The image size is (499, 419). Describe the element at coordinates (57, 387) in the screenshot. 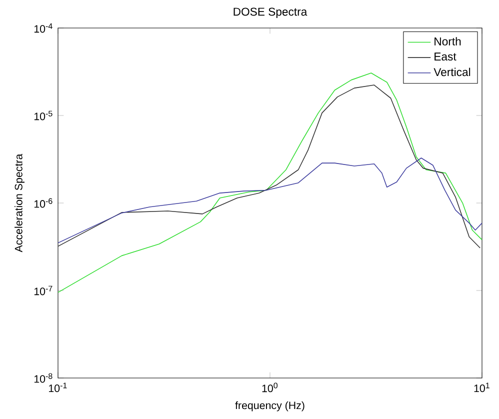

I see `x-tick-label: 10$^{-1}$` at that location.